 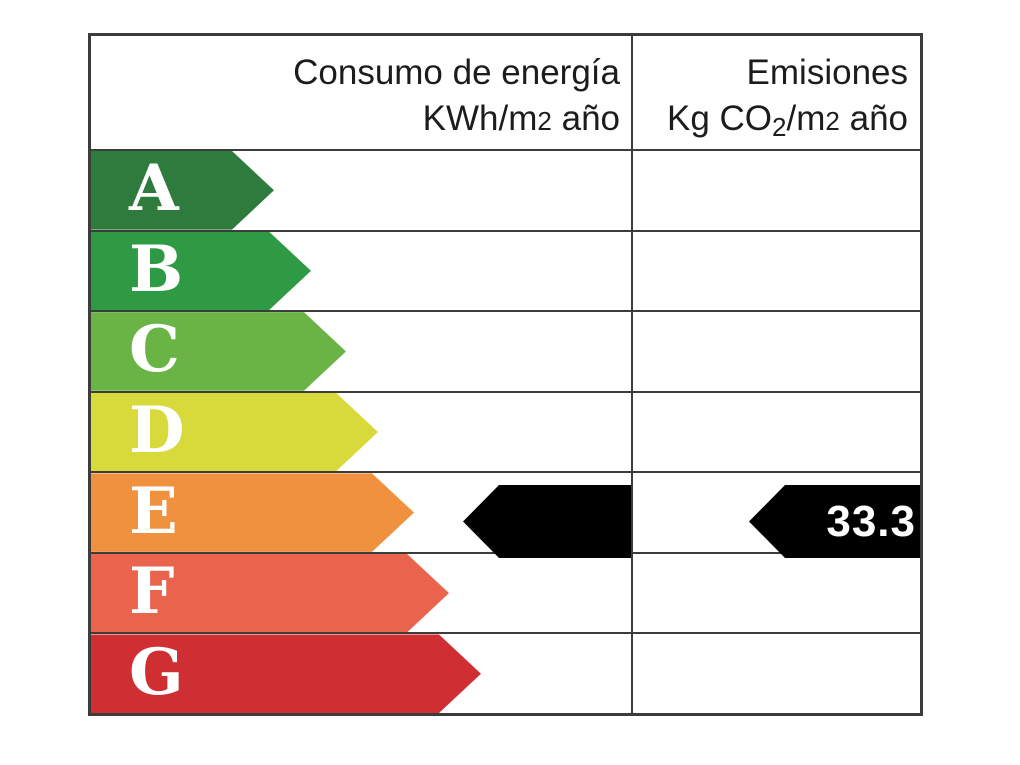 I want to click on rating-bar-g: G, so click(x=286, y=673).